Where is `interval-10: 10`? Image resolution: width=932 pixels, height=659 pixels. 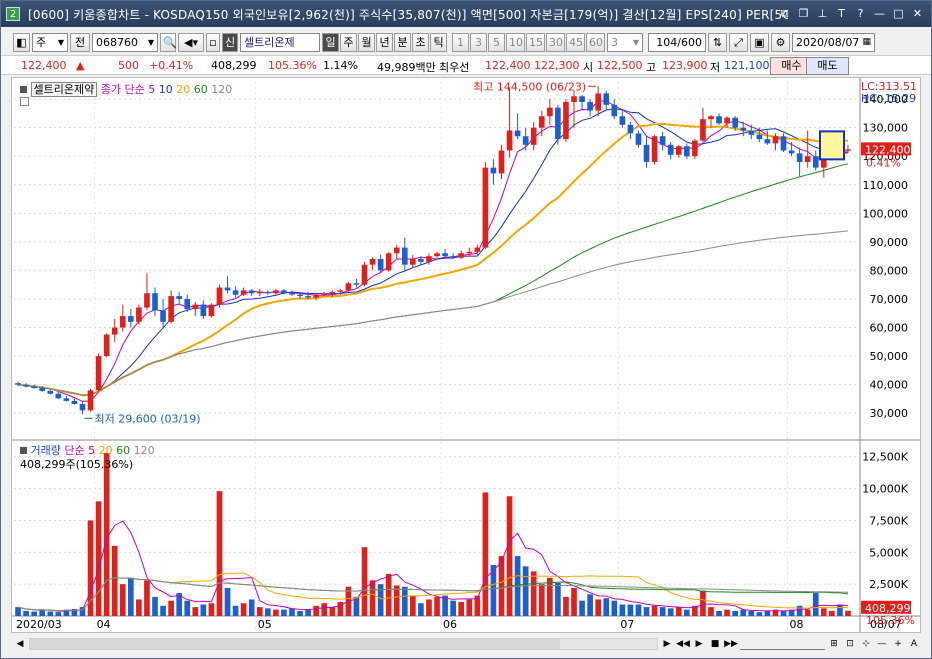 interval-10: 10 is located at coordinates (515, 42).